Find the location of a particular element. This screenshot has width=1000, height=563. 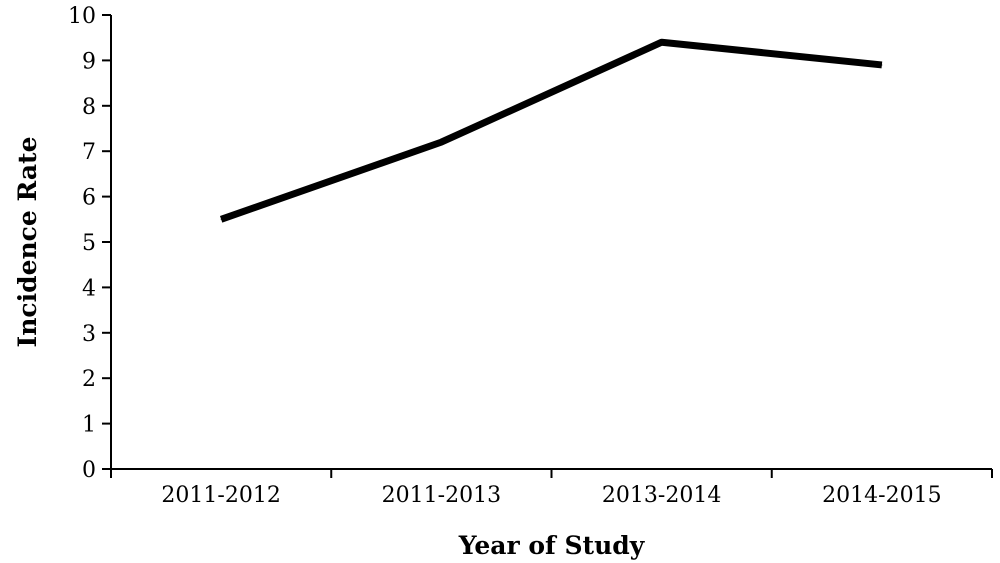

x-tick-label: 2014-2015 is located at coordinates (881, 495).